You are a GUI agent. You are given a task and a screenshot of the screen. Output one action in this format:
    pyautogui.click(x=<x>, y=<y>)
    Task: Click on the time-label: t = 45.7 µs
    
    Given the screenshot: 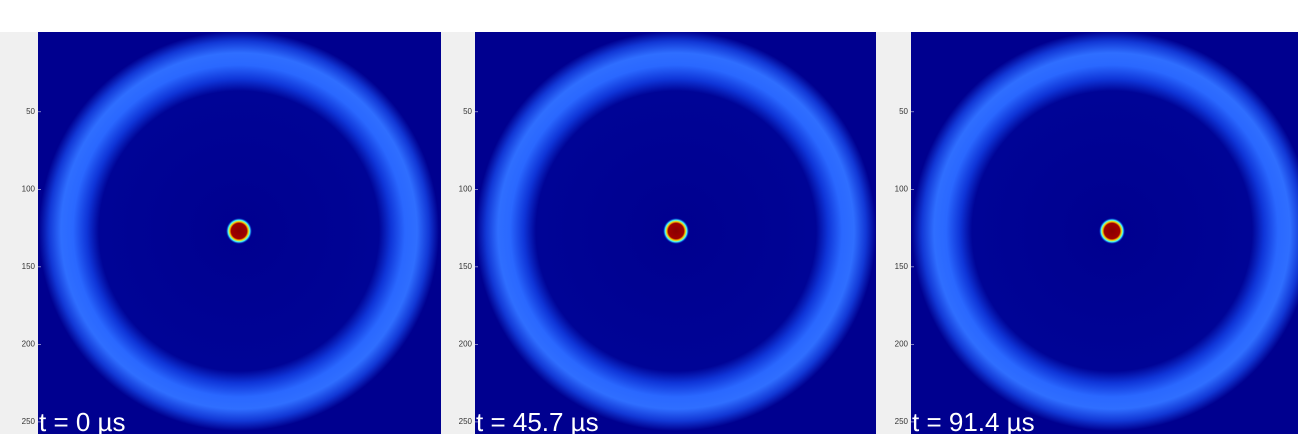 What is the action you would take?
    pyautogui.click(x=537, y=420)
    